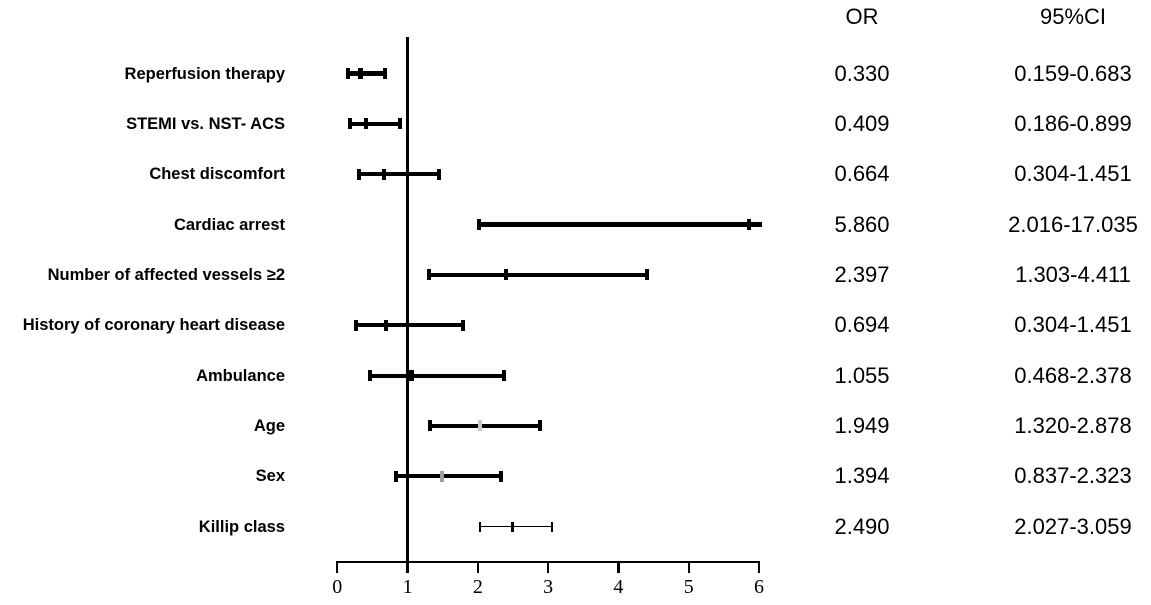 This screenshot has height=605, width=1151. What do you see at coordinates (758, 586) in the screenshot?
I see `x-axis-tick-label: 6` at bounding box center [758, 586].